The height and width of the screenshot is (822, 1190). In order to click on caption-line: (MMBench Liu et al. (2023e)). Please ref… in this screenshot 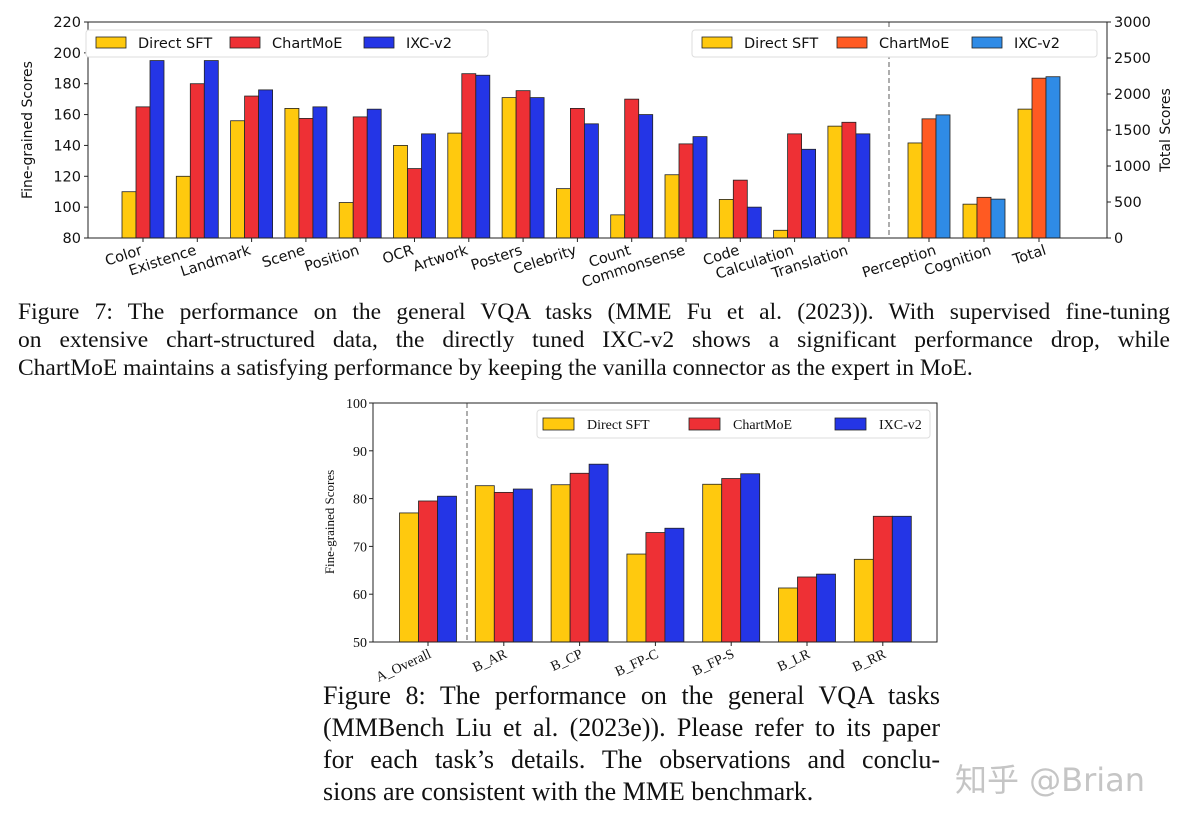, I will do `click(631, 727)`.